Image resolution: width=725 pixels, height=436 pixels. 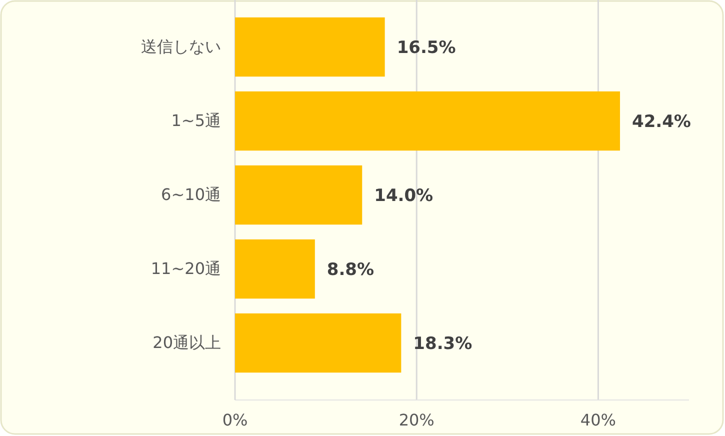 I want to click on x-tick-label: 0%, so click(x=235, y=420).